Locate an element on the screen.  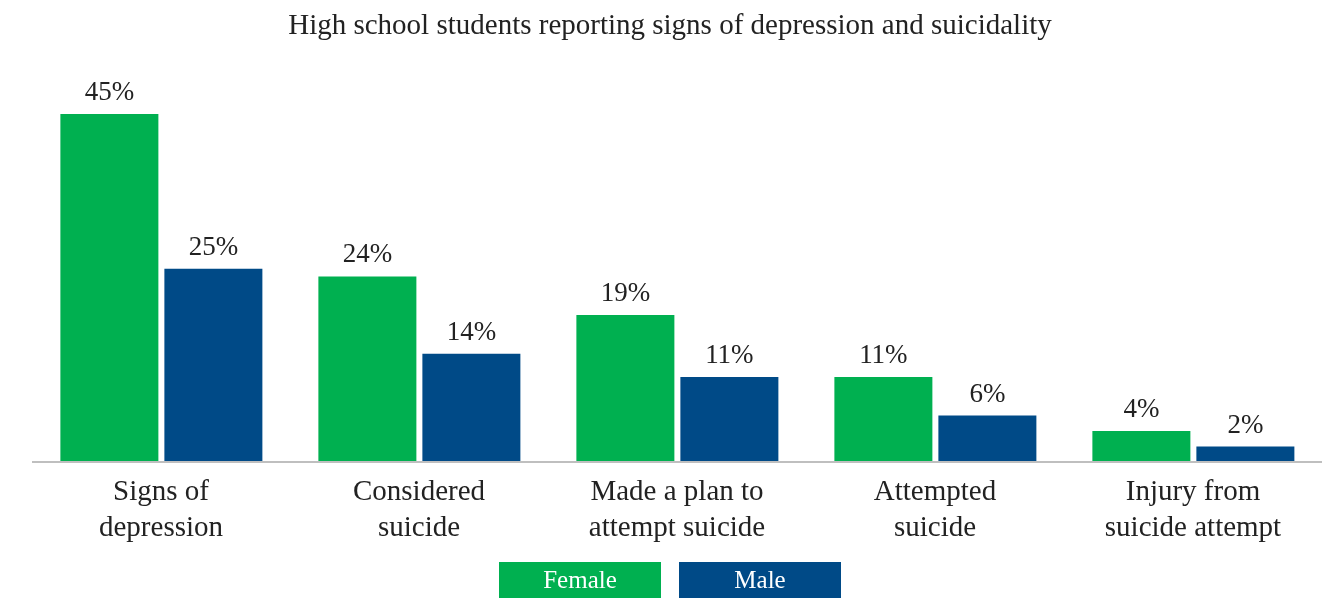
data-label: 24% is located at coordinates (367, 253).